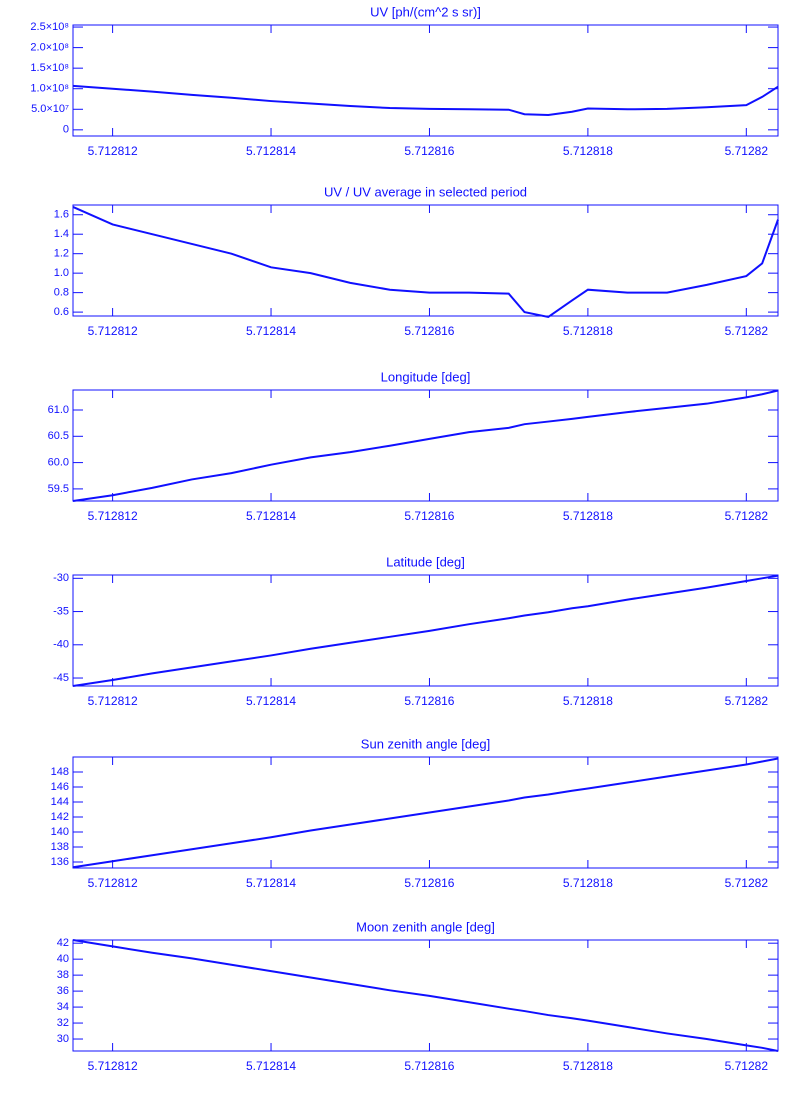 This screenshot has width=800, height=1100. Describe the element at coordinates (61, 234) in the screenshot. I see `y-tick-label: 1.4` at that location.